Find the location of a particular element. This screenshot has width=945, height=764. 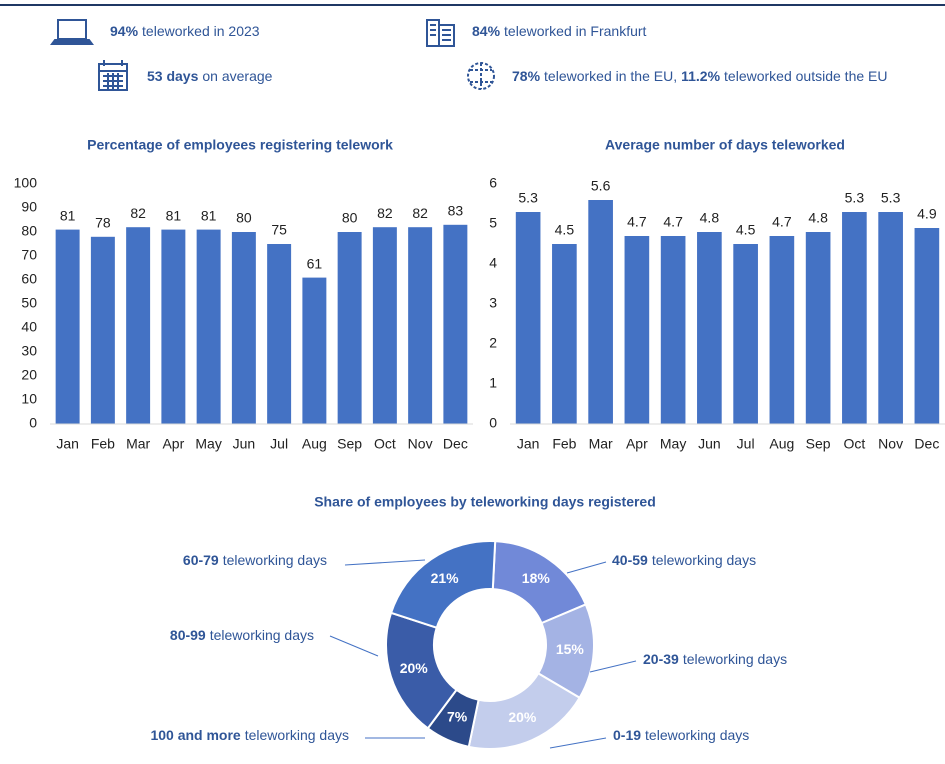

category-label: 40-59 teleworking days is located at coordinates (684, 560).